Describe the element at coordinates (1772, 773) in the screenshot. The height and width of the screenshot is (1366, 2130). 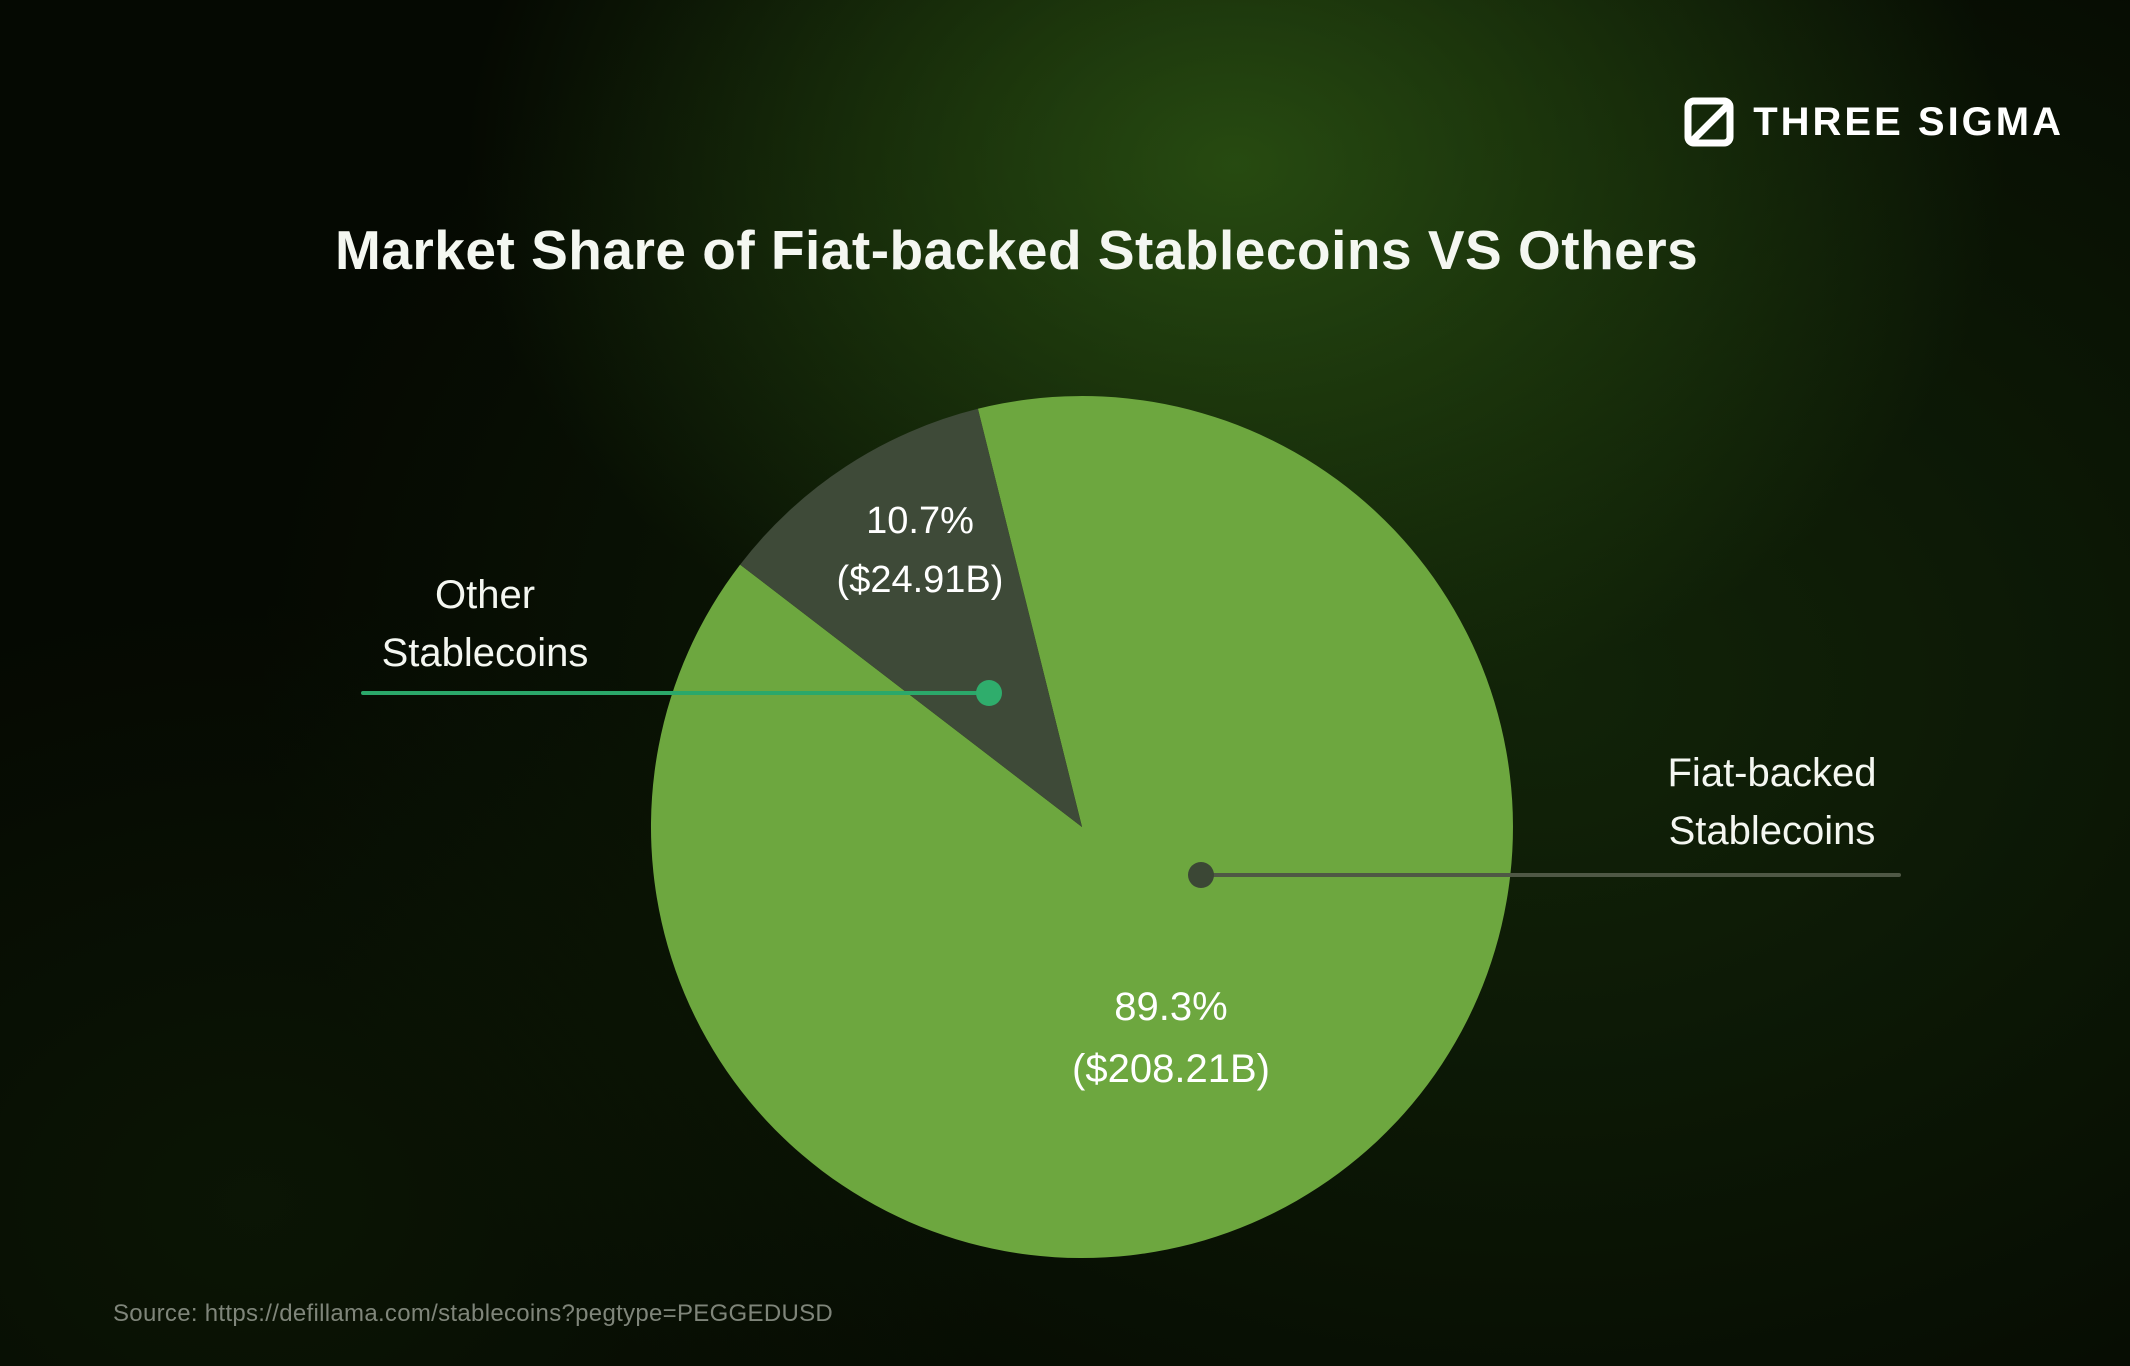
I see `callout-fiat-line1: Fiat-backed` at that location.